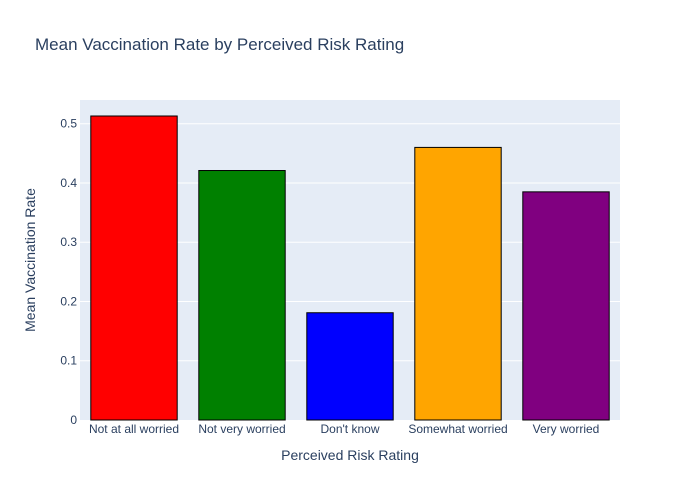 The width and height of the screenshot is (700, 500). Describe the element at coordinates (73, 420) in the screenshot. I see `y-tick-label: 0` at that location.